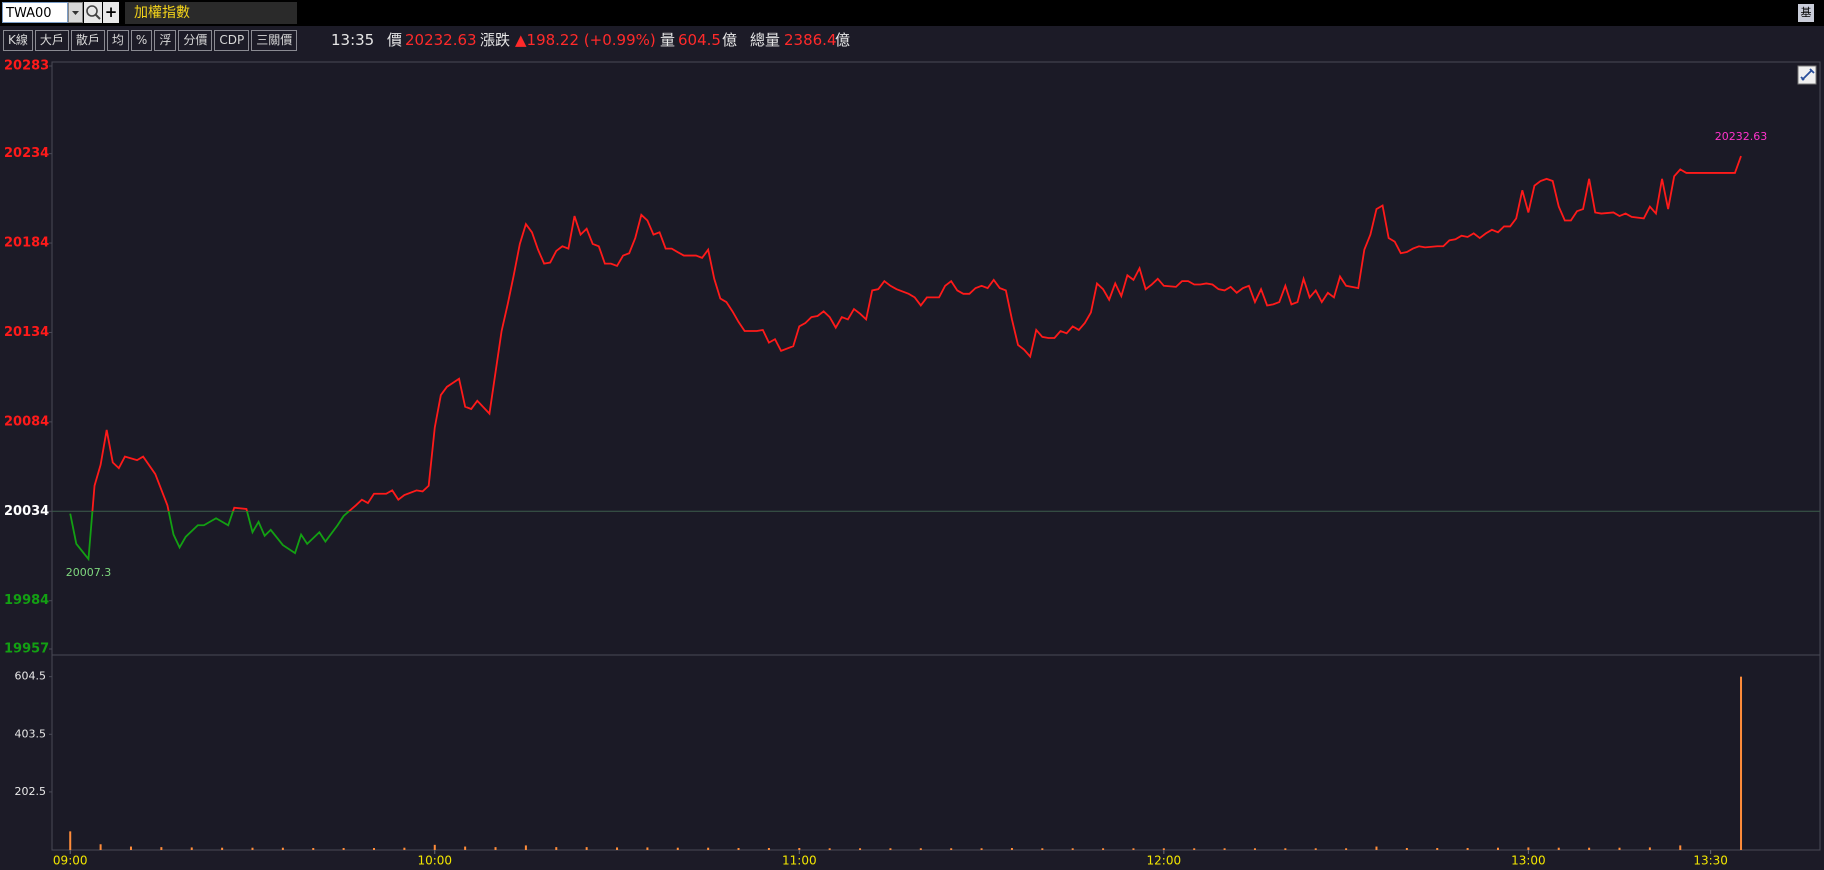  Describe the element at coordinates (1741, 136) in the screenshot. I see `last-label: 20232.63` at that location.